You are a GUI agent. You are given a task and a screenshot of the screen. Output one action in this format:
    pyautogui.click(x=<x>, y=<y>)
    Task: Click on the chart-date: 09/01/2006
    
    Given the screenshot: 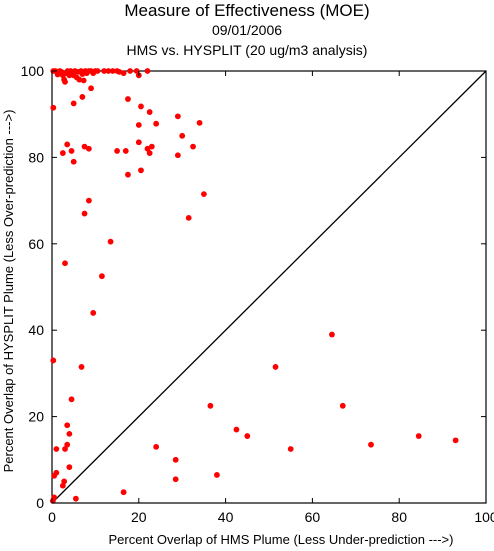 What is the action you would take?
    pyautogui.click(x=247, y=30)
    